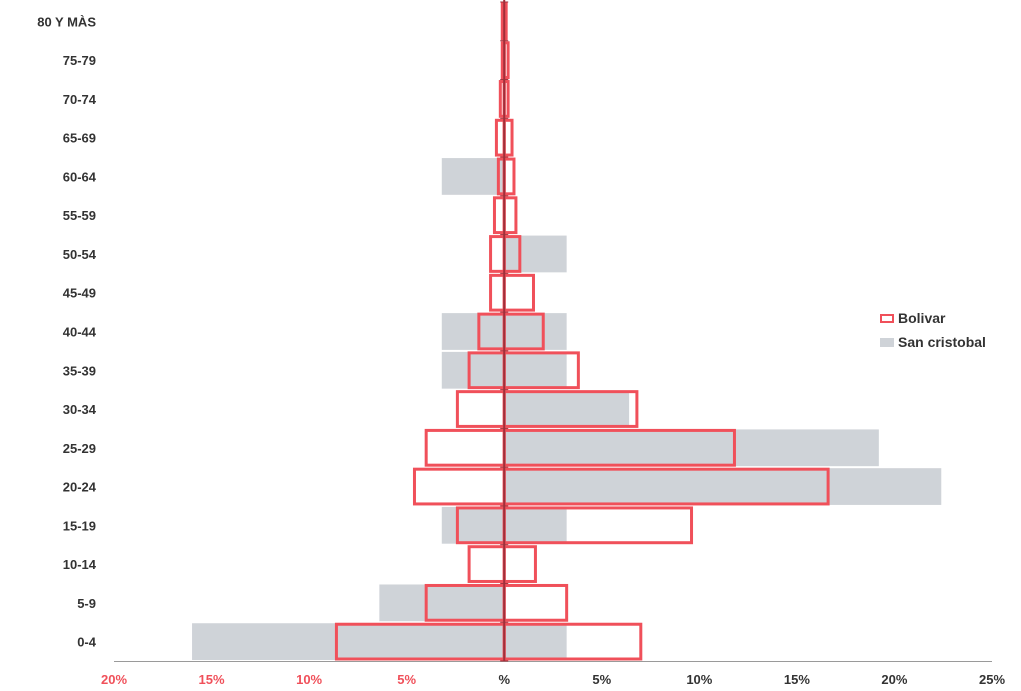 Image resolution: width=1021 pixels, height=691 pixels. I want to click on y-tick-label-55-59: 55-59, so click(79, 215).